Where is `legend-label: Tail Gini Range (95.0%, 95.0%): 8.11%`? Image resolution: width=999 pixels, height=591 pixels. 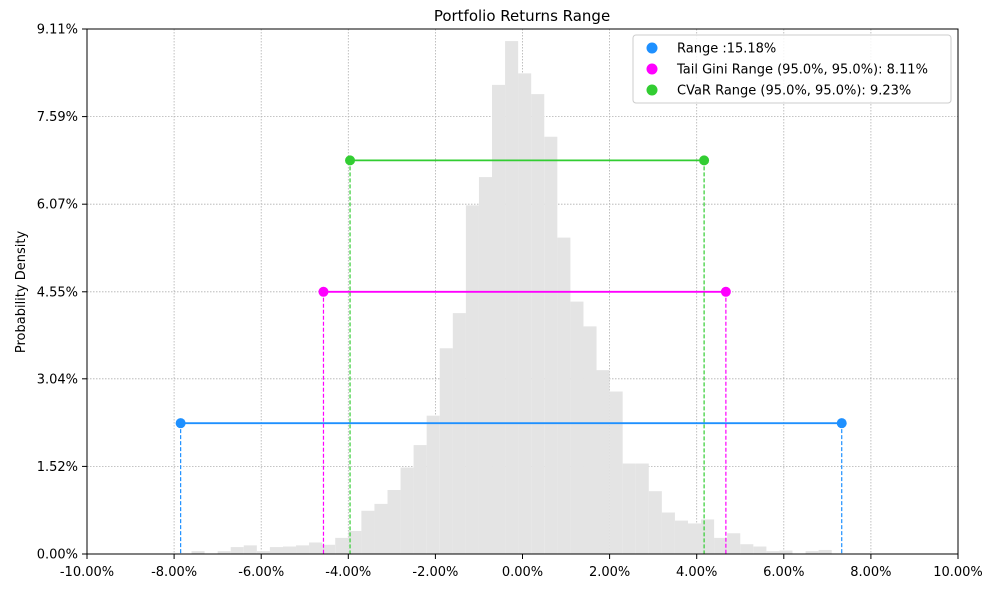 legend-label: Tail Gini Range (95.0%, 95.0%): 8.11% is located at coordinates (802, 70).